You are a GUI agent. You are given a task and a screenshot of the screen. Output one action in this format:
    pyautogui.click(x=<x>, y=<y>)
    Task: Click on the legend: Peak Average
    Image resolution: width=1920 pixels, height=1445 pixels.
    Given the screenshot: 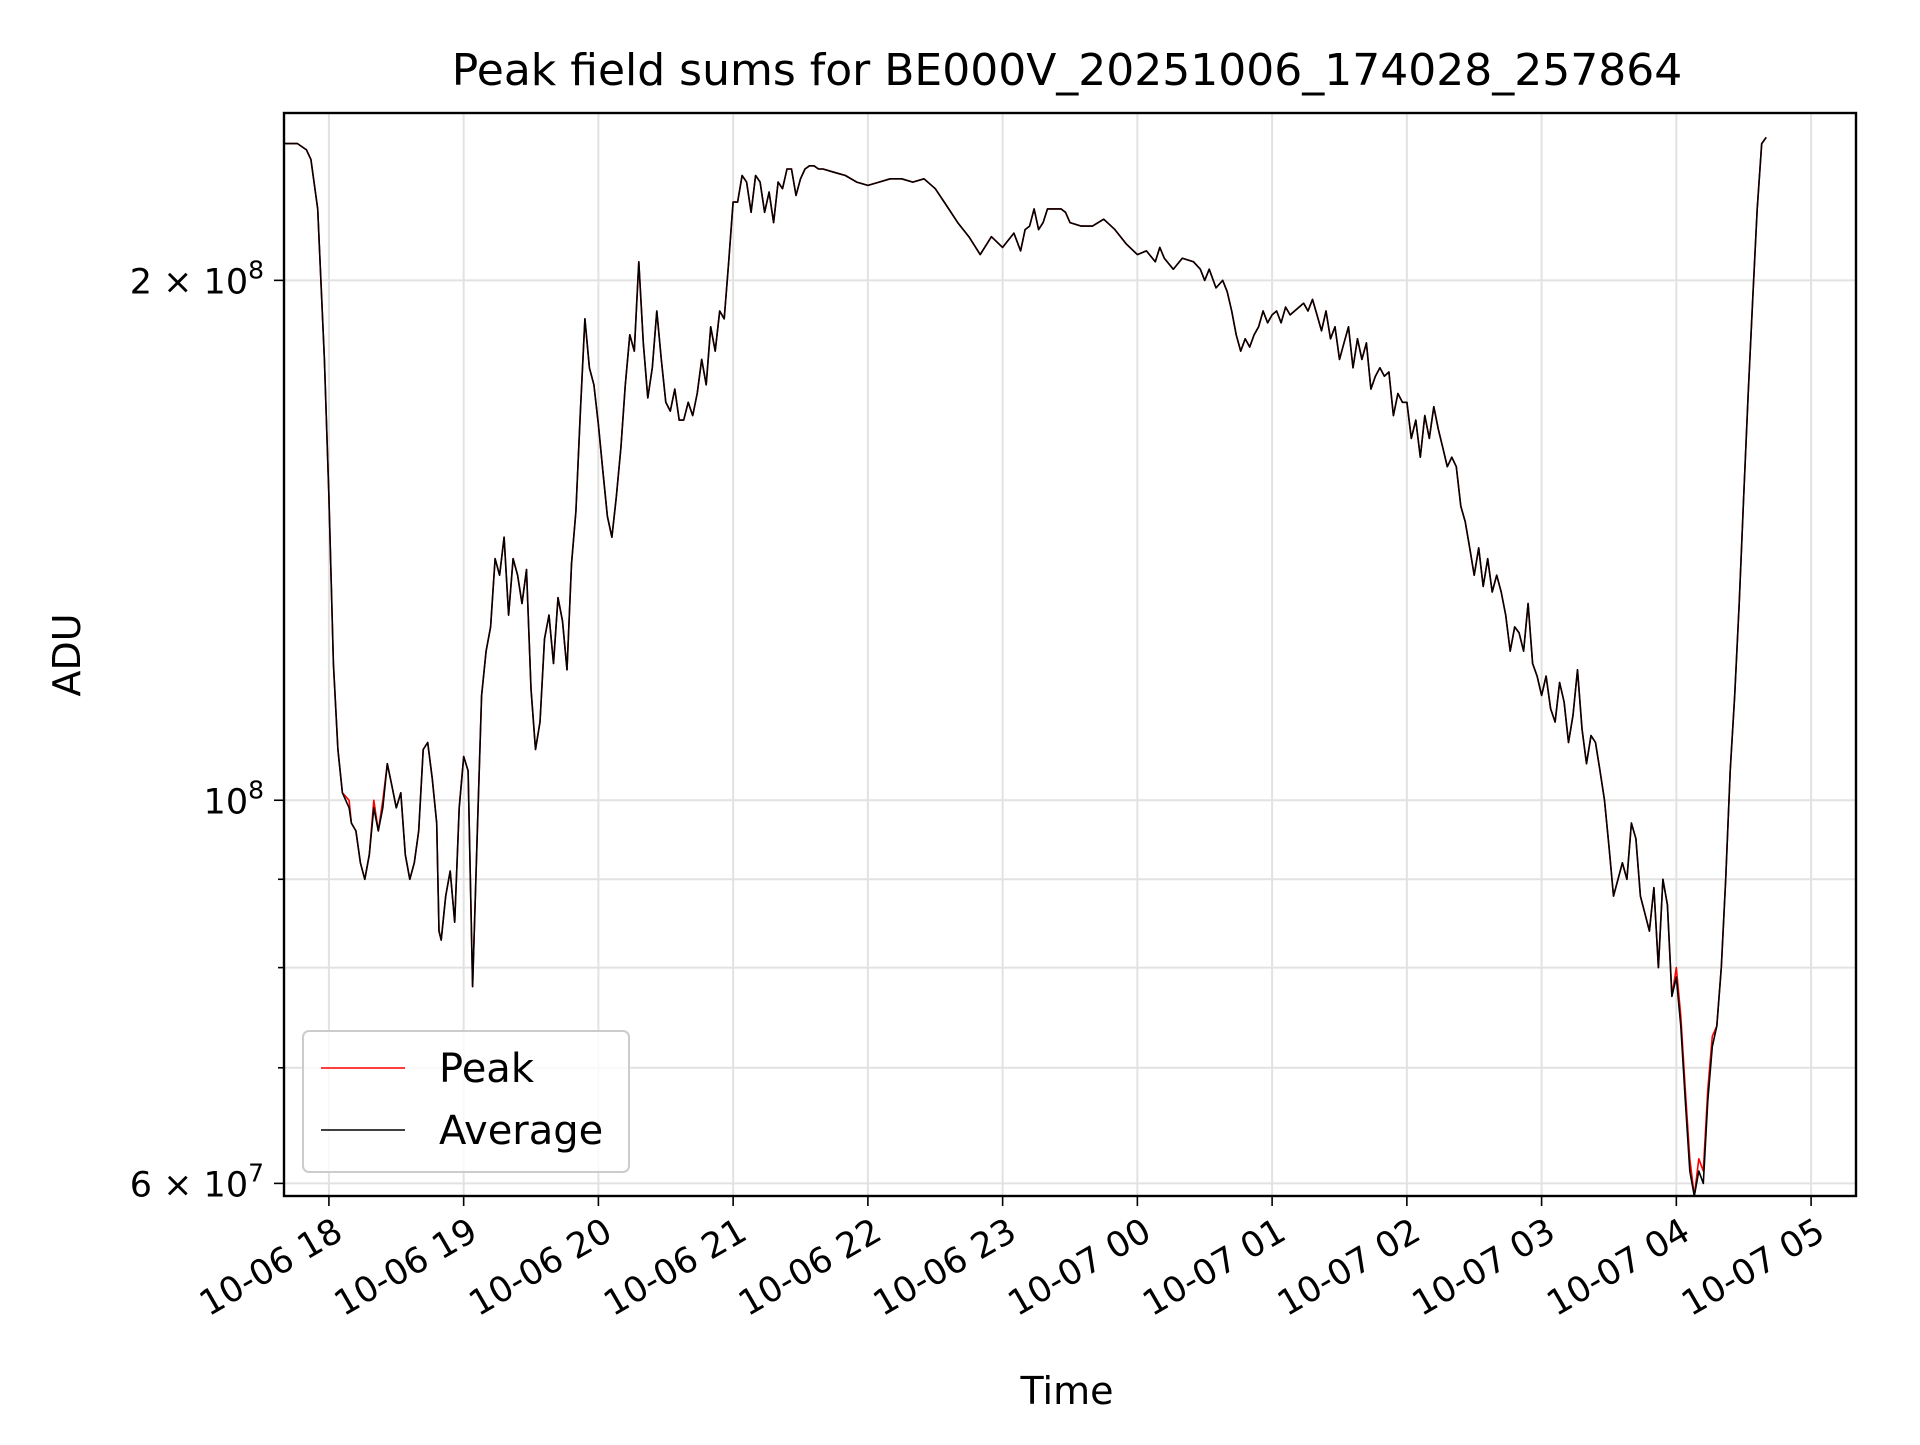 What is the action you would take?
    pyautogui.click(x=466, y=1101)
    